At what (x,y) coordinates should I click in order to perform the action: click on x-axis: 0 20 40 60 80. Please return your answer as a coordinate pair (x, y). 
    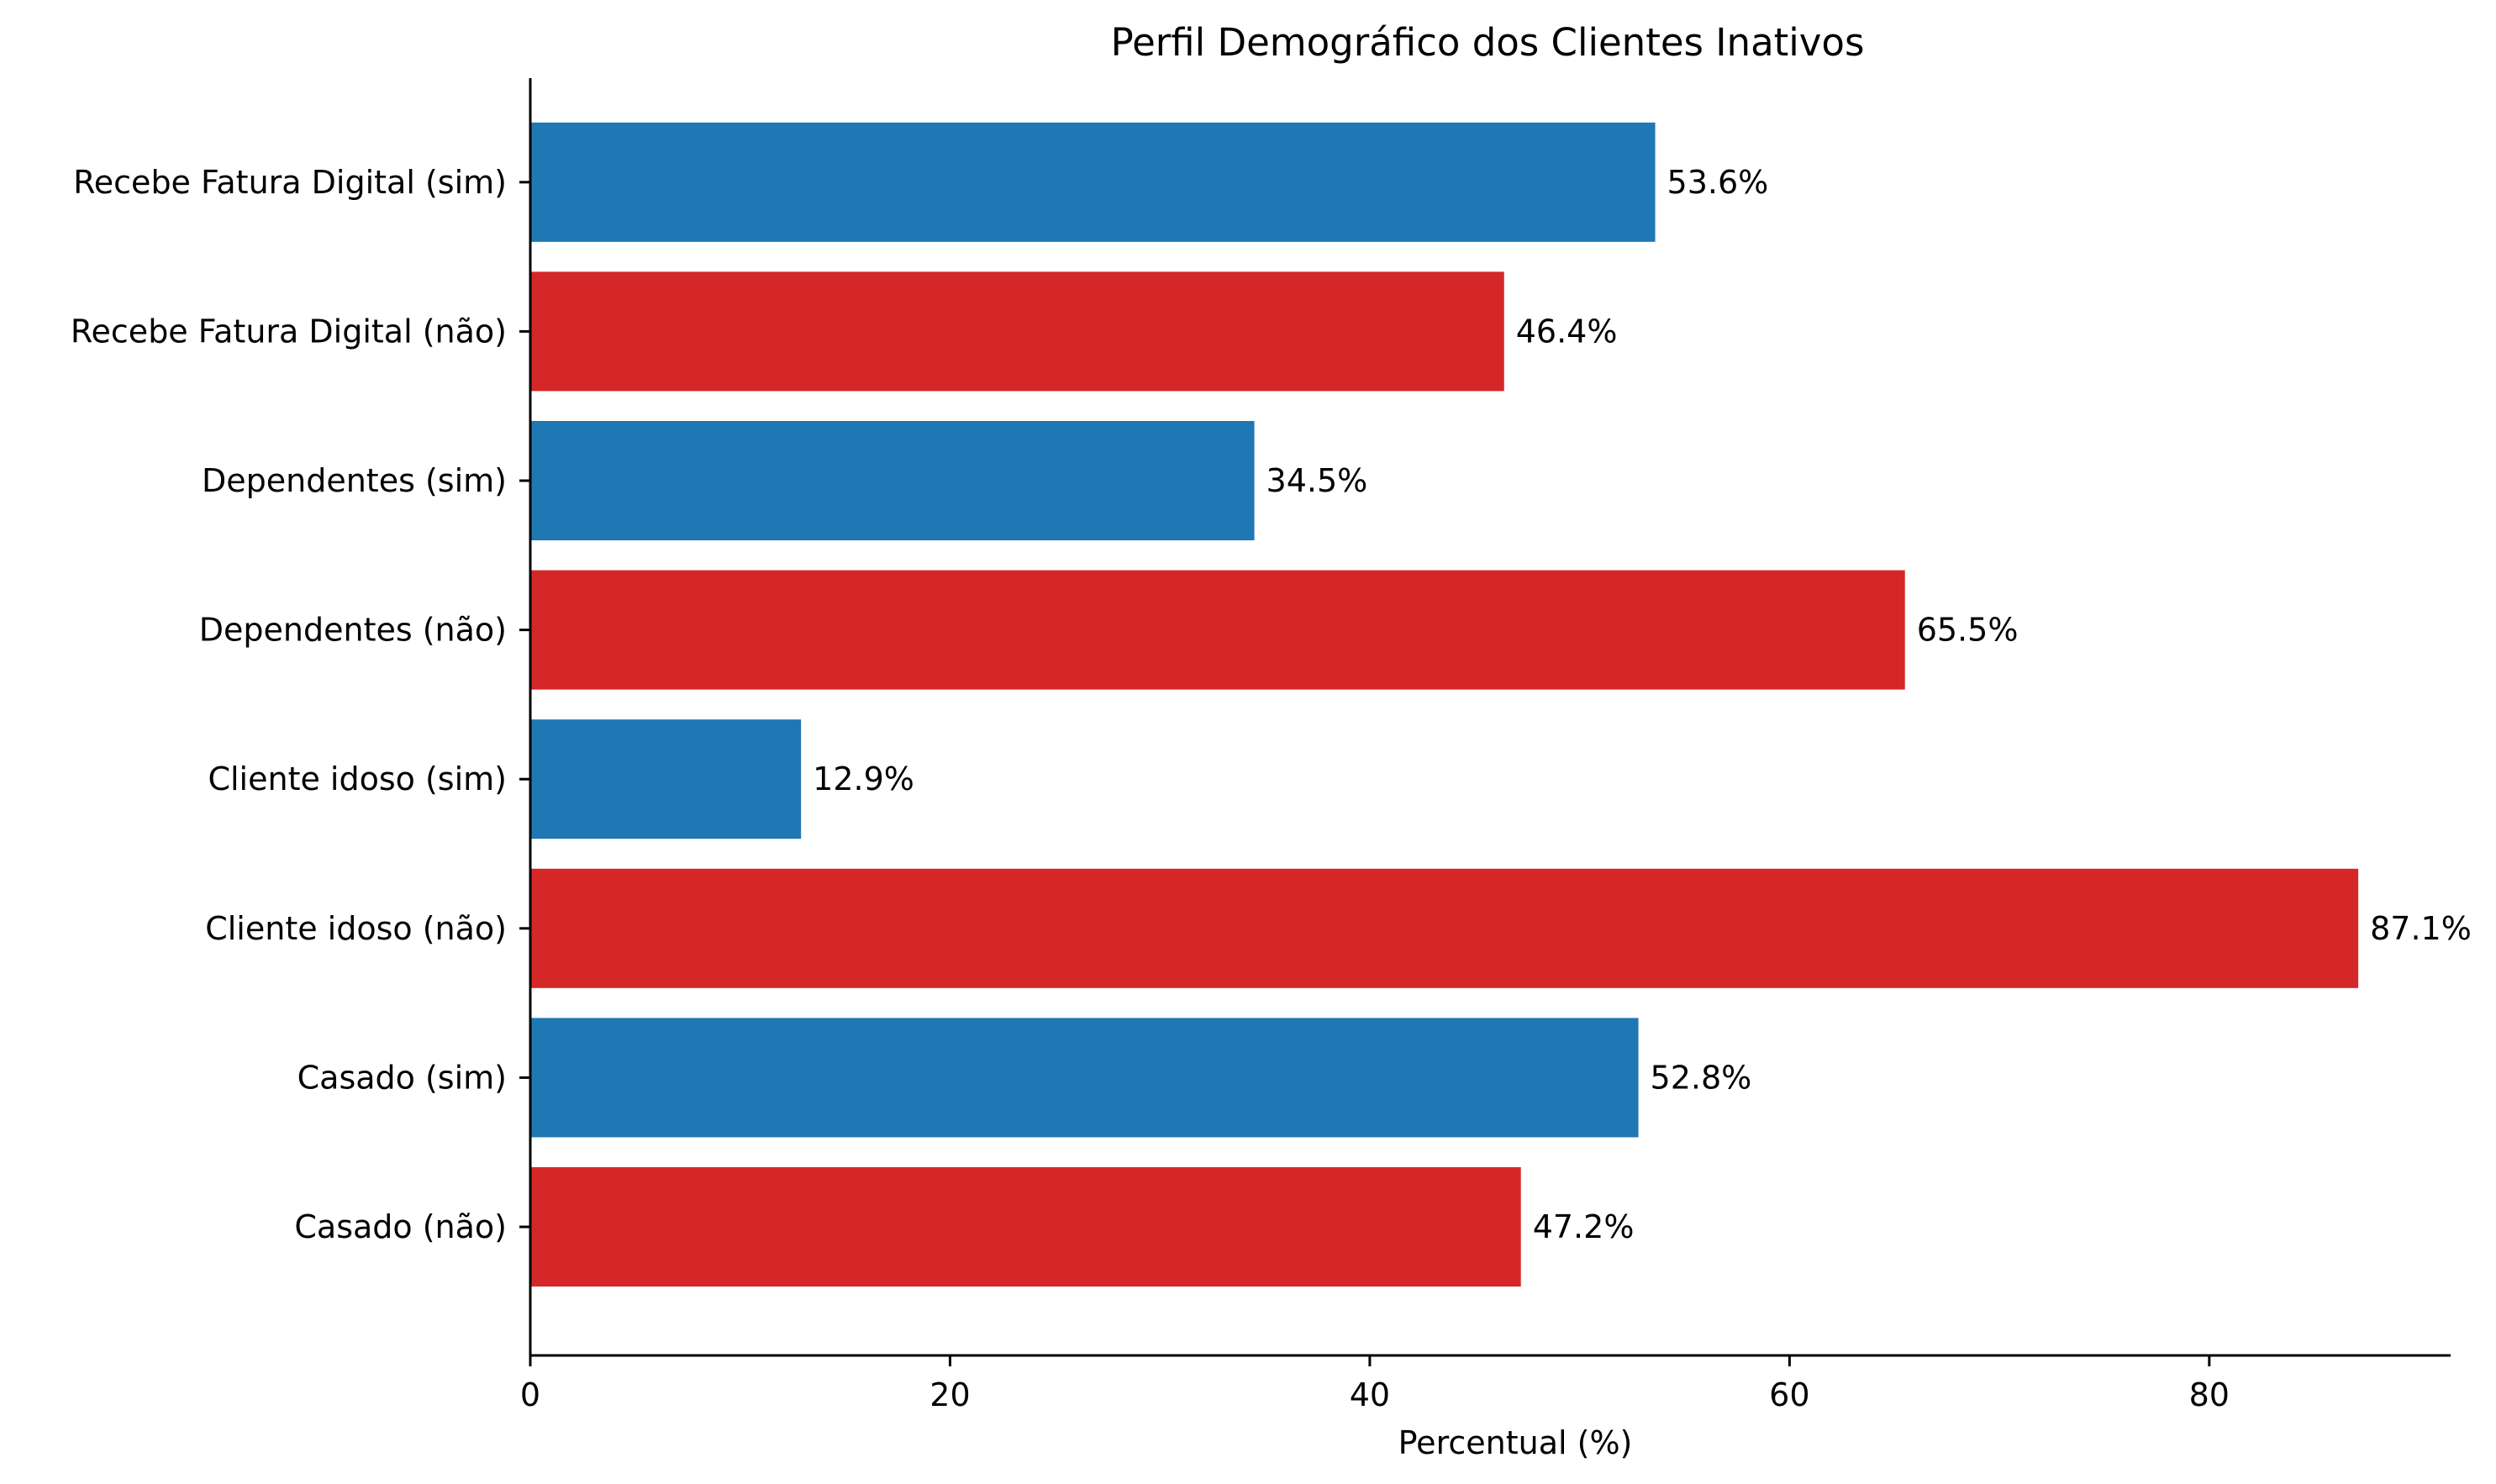
    Looking at the image, I should click on (1485, 1383).